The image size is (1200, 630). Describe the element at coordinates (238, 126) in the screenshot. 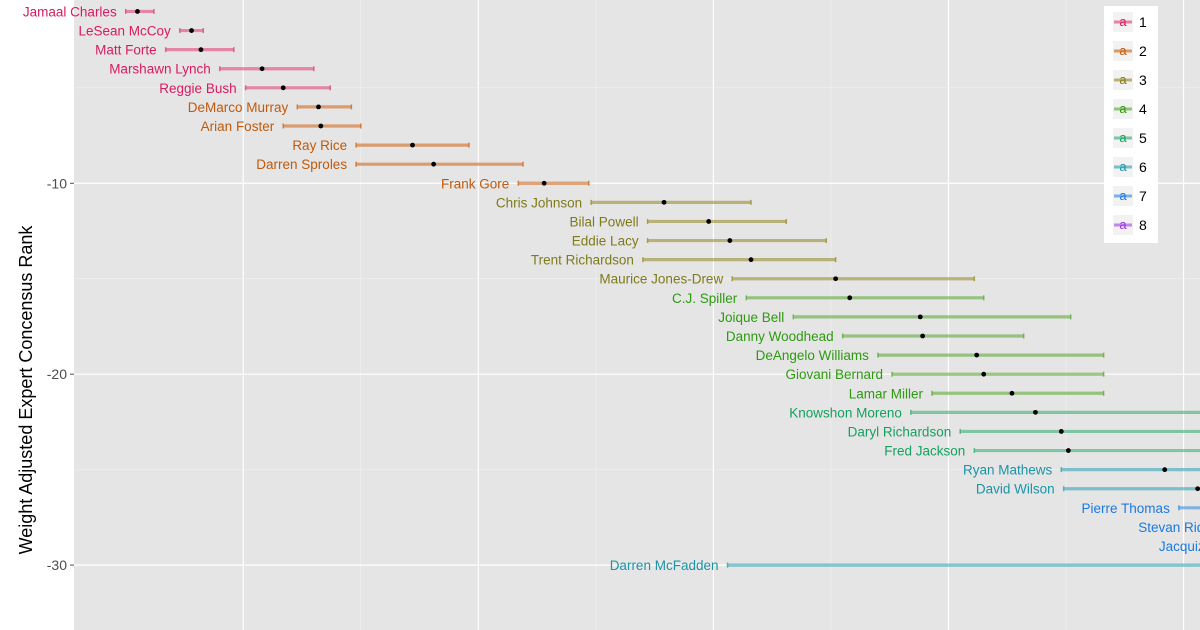

I see `player-label-6: Arian Foster` at that location.